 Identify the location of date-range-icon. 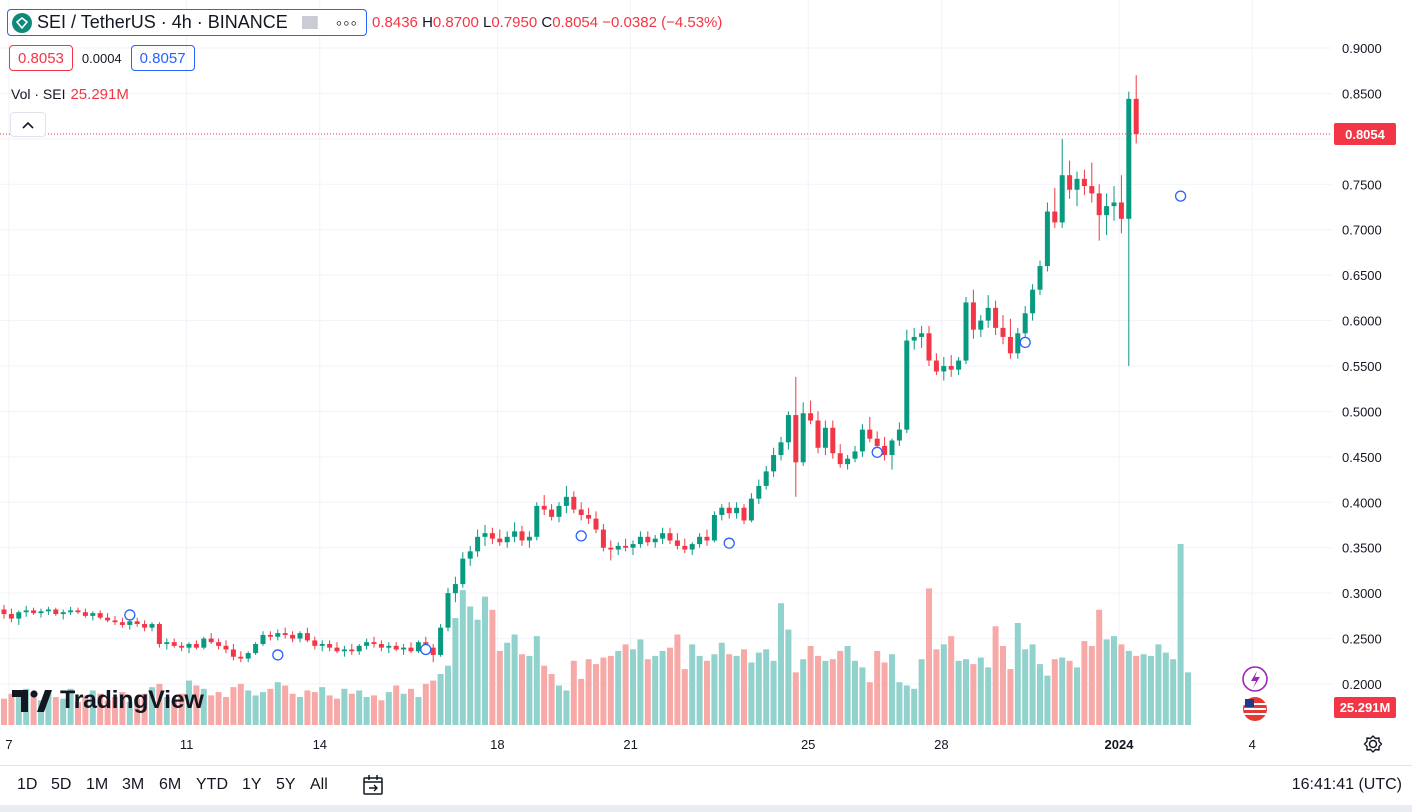
(373, 785).